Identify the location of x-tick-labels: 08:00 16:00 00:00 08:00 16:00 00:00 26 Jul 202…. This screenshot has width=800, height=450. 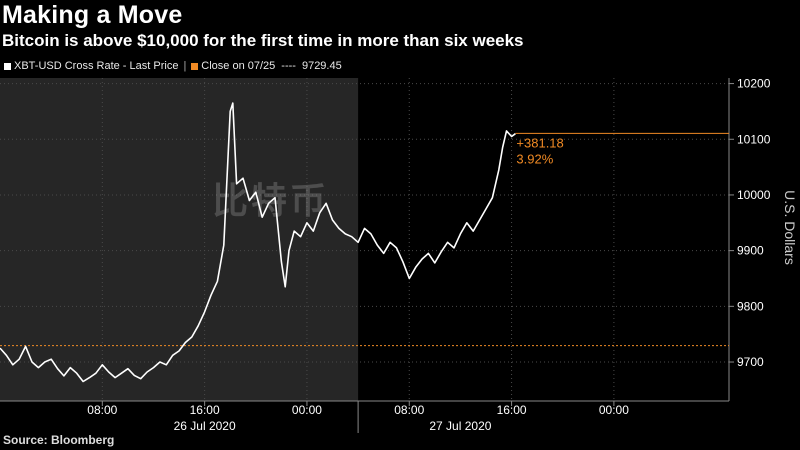
(358, 417).